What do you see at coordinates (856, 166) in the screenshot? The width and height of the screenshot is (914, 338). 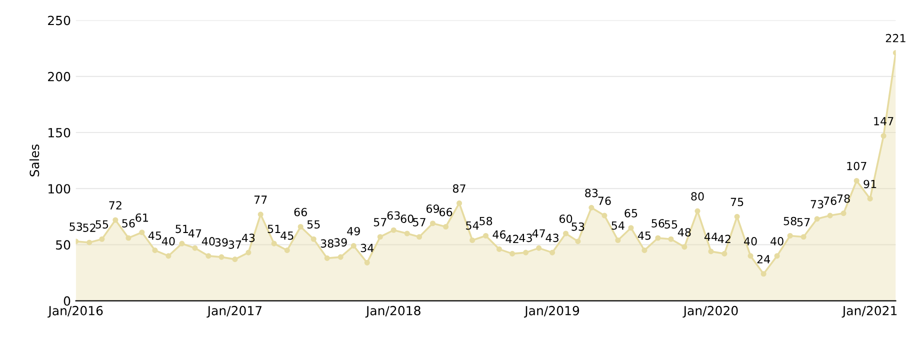 I see `data-label: 107` at bounding box center [856, 166].